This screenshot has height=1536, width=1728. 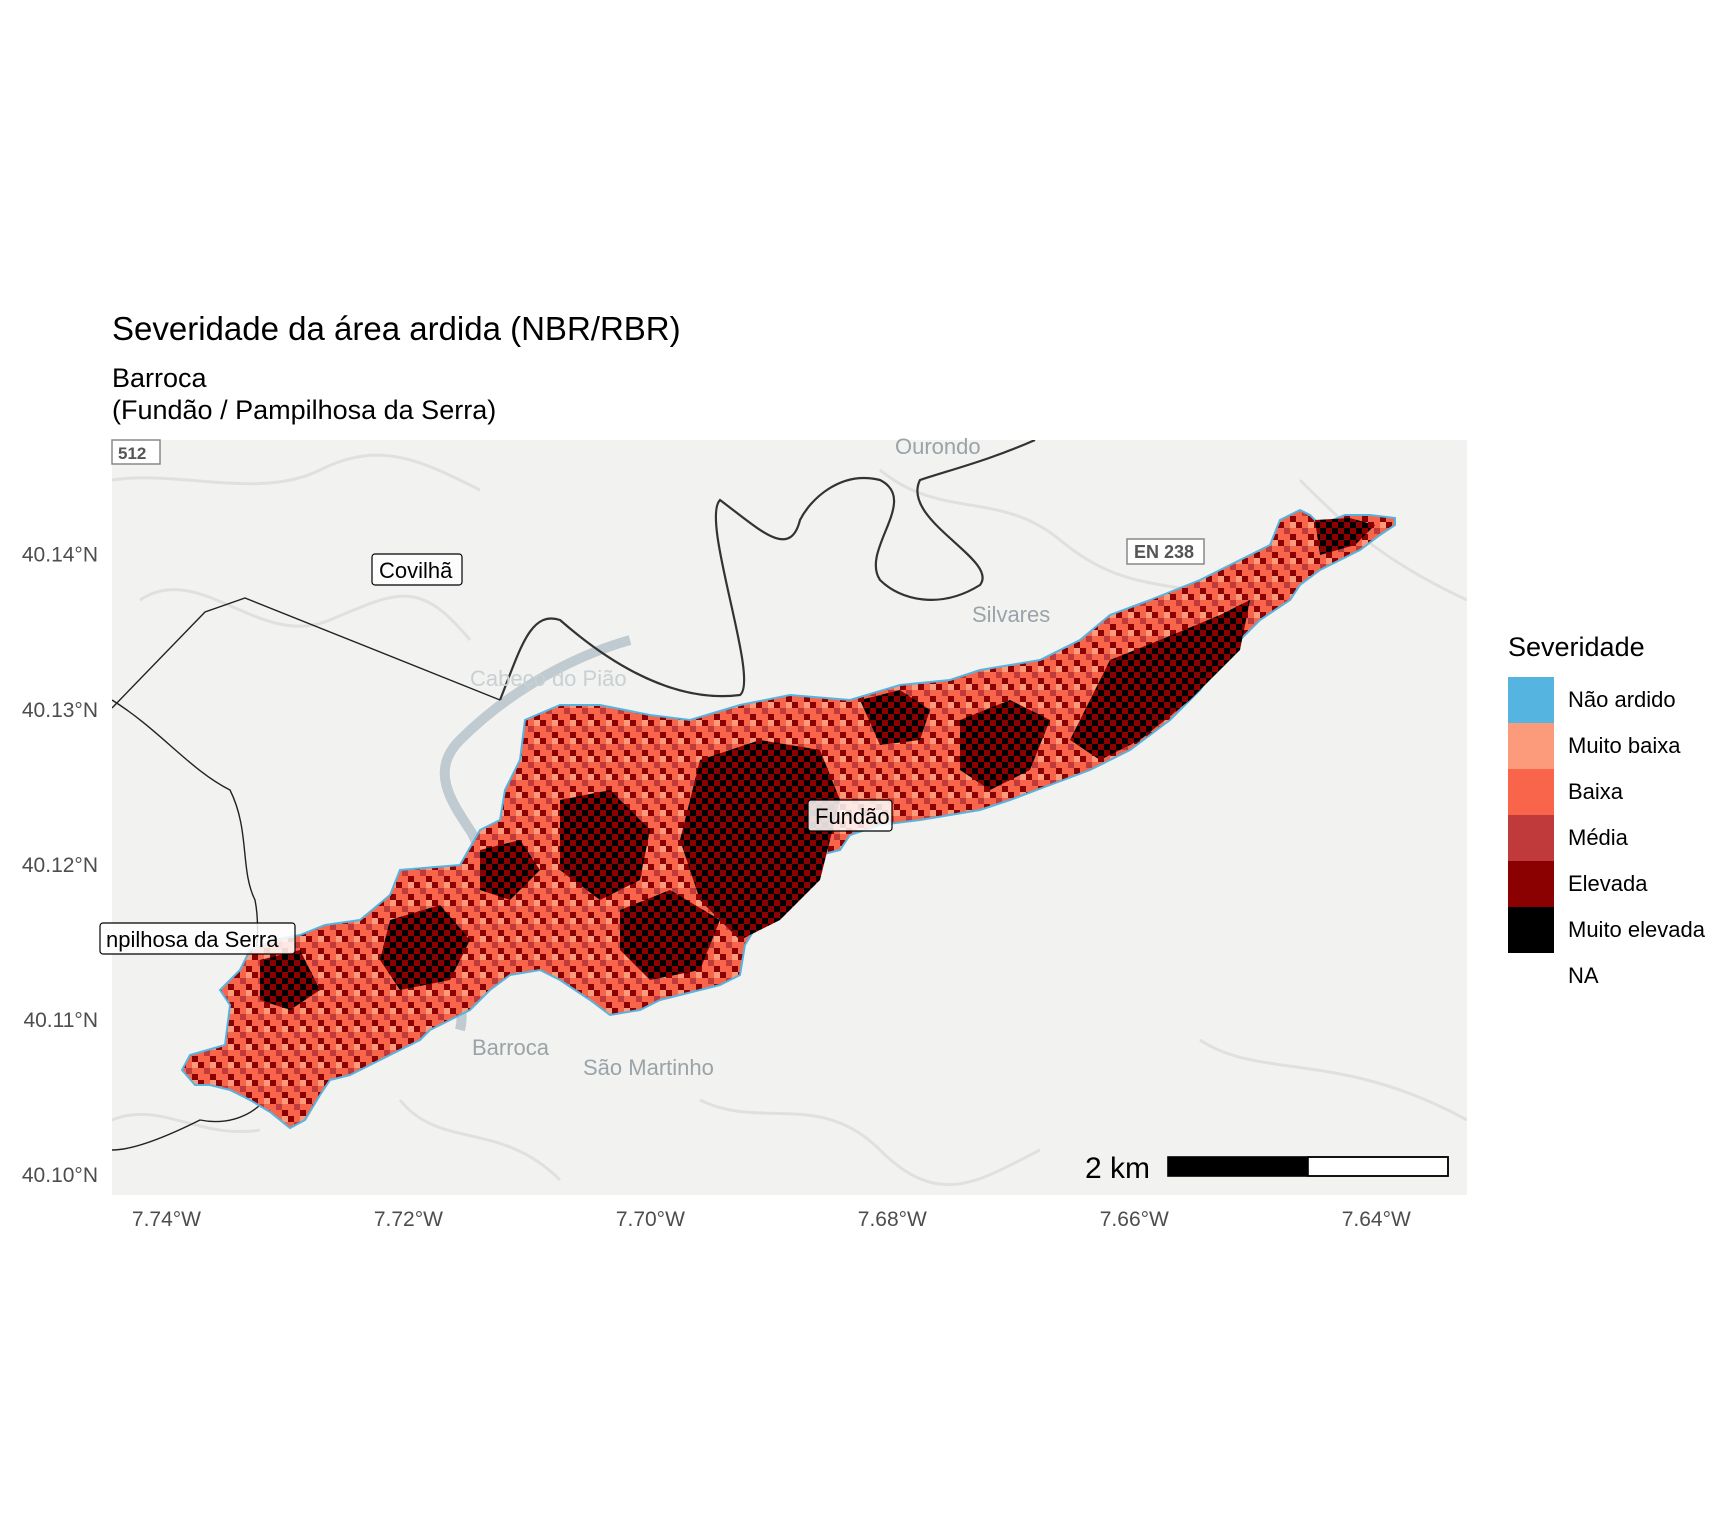 I want to click on legend-label: Elevada, so click(x=1608, y=883).